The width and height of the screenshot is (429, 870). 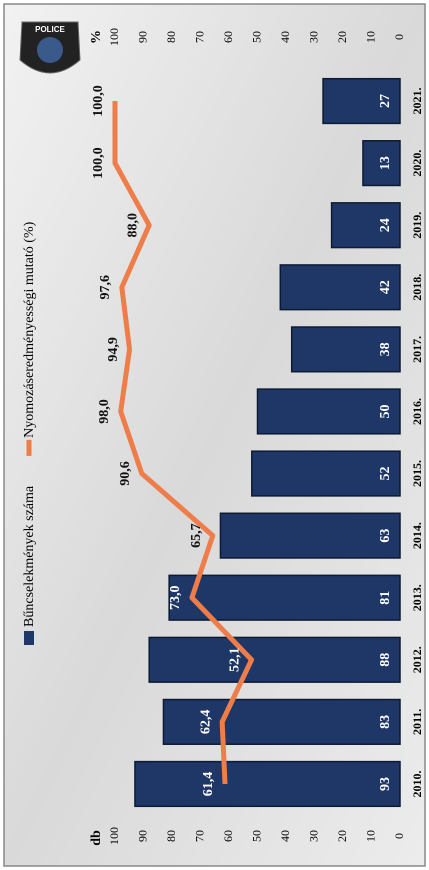 I want to click on y2-tick-label: 50, so click(x=256, y=37).